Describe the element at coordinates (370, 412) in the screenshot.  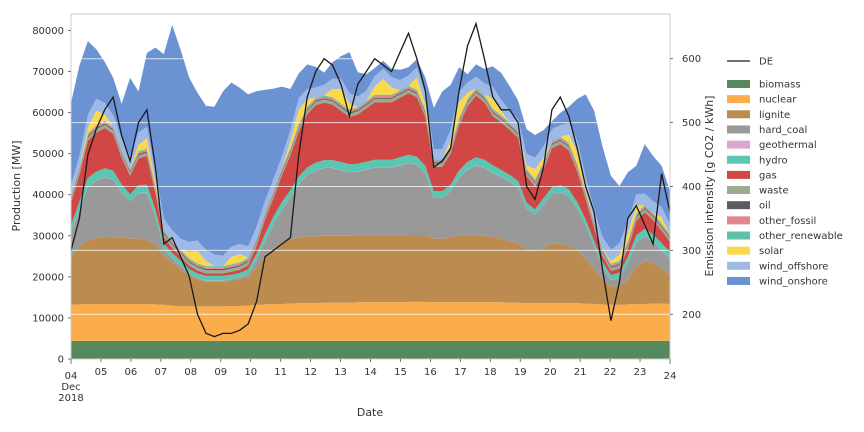
I see `x-axis-label: Date` at that location.